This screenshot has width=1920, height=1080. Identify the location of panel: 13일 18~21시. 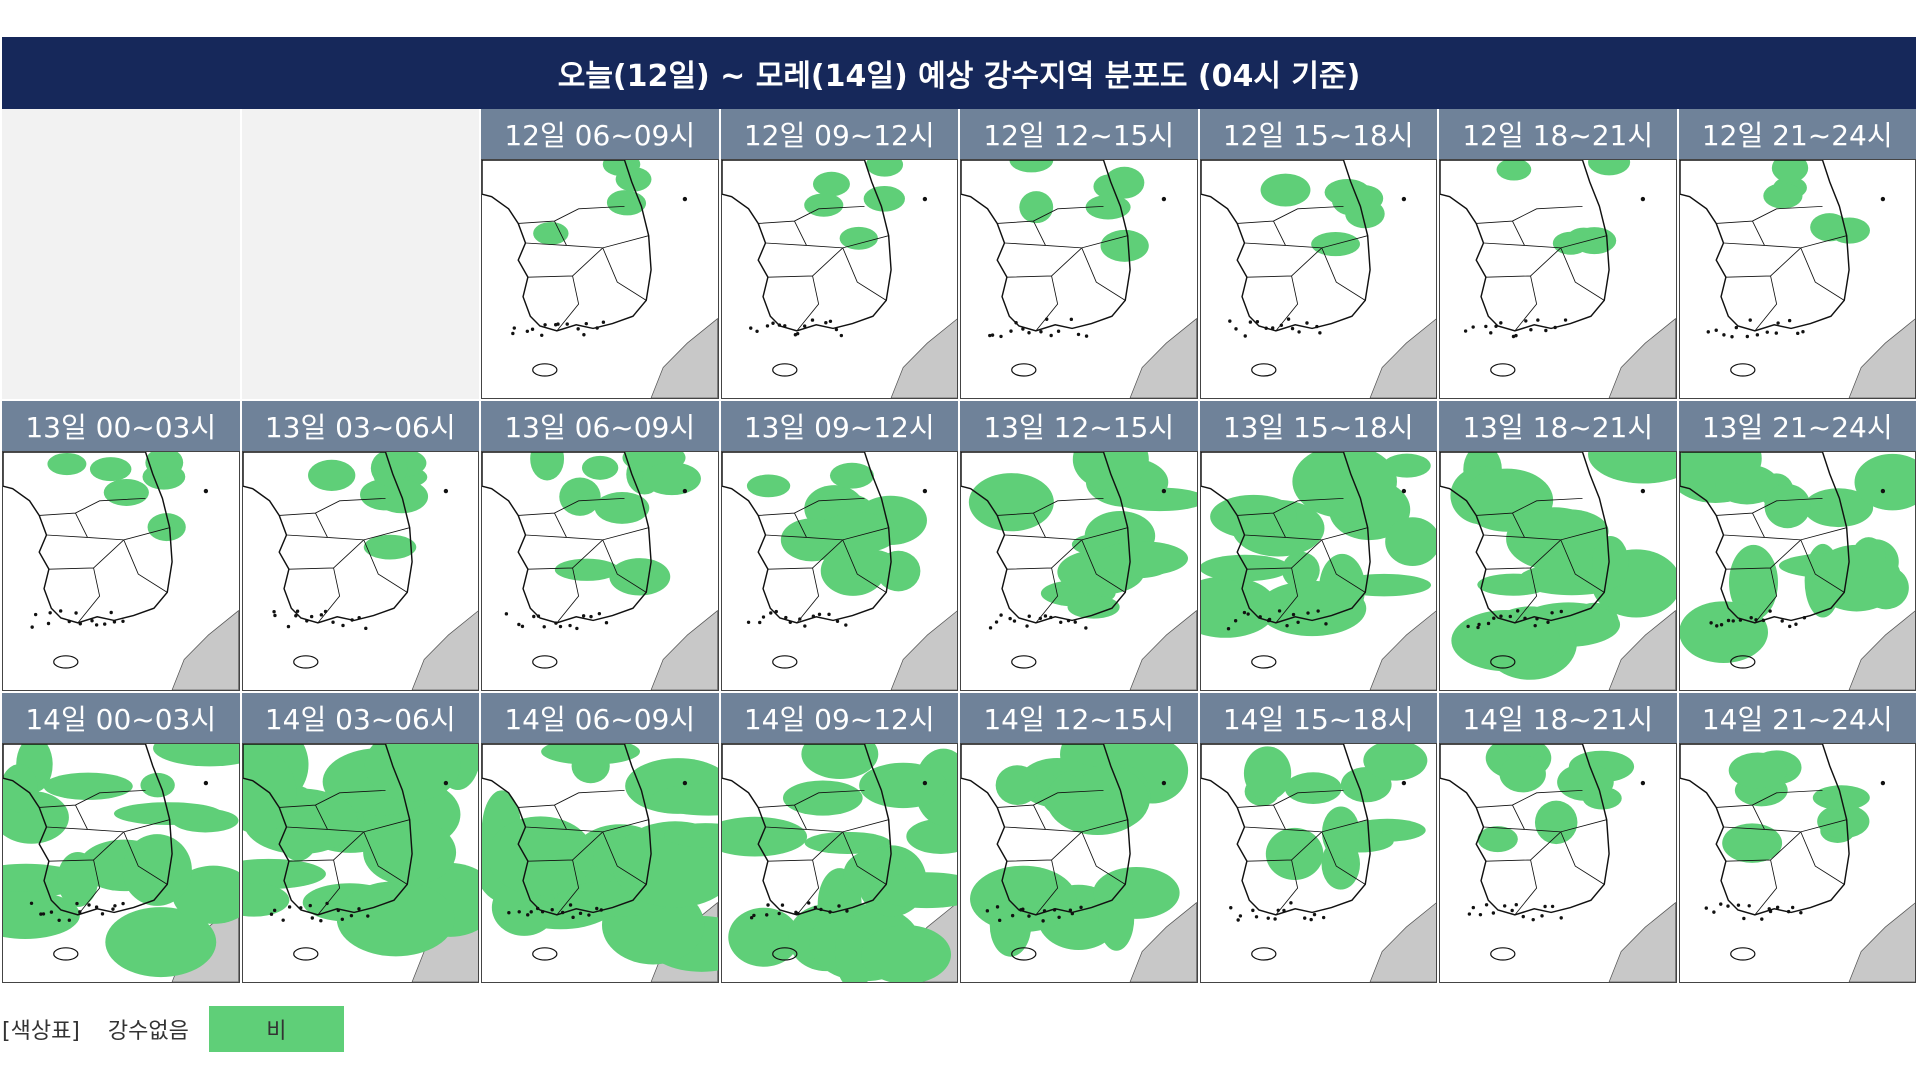
(1558, 547).